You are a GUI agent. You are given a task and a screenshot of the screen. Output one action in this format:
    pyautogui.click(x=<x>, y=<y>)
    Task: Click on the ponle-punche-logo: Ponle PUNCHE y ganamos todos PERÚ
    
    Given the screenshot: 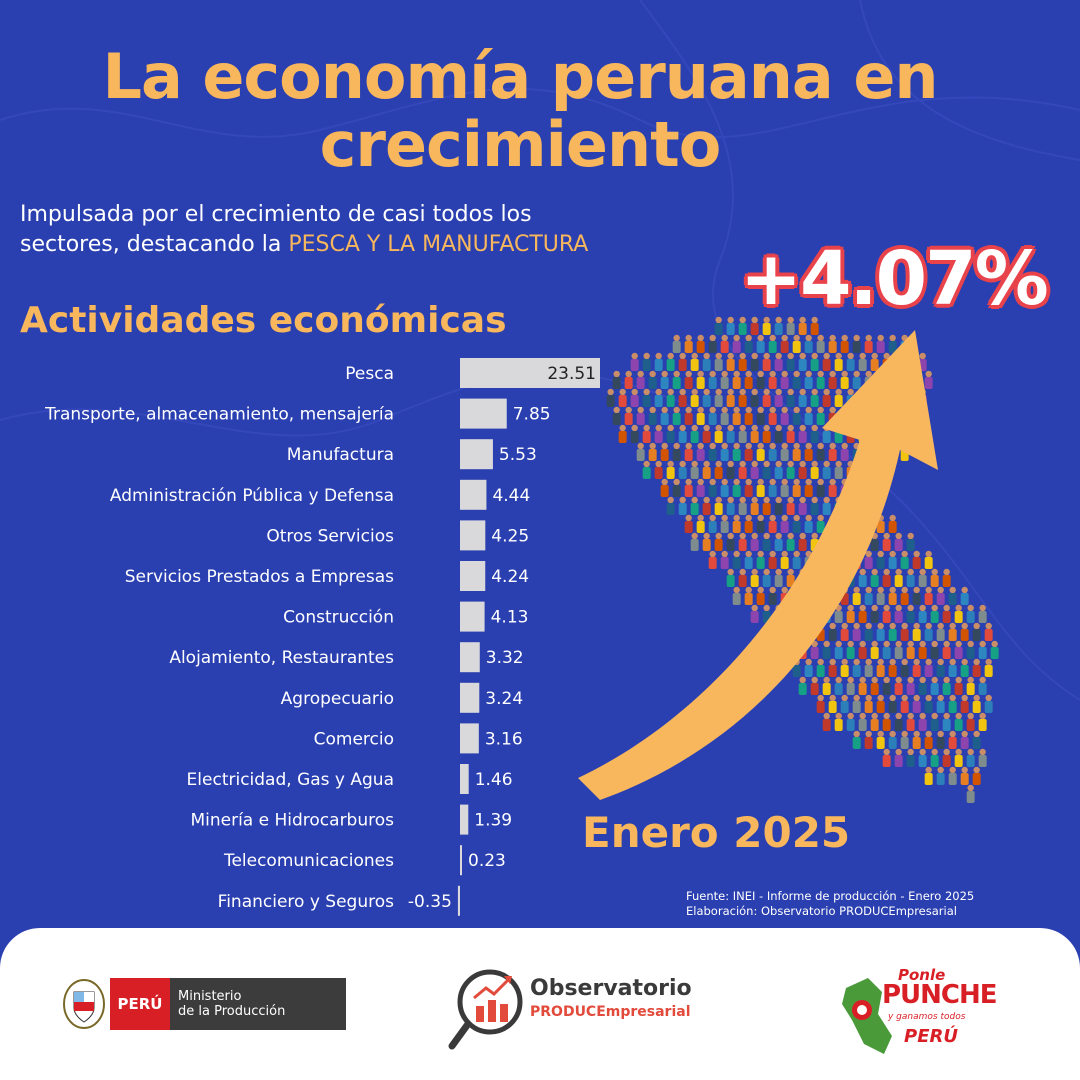 What is the action you would take?
    pyautogui.click(x=918, y=1016)
    